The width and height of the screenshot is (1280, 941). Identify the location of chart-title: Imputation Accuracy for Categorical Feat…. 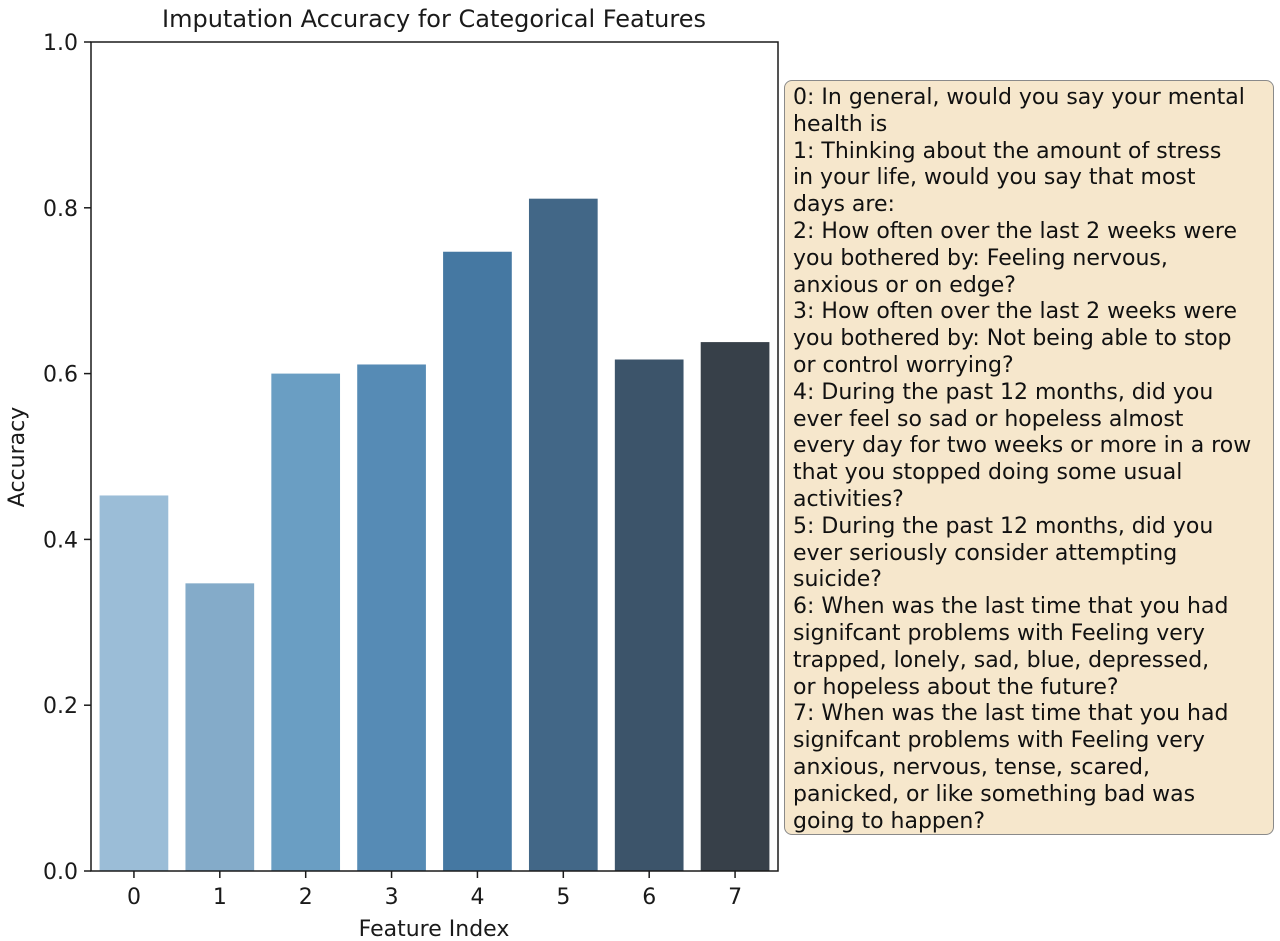
(434, 19).